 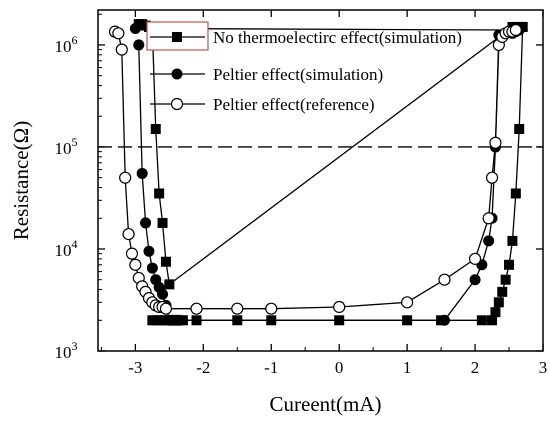 What do you see at coordinates (21, 180) in the screenshot?
I see `y-axis-title: Resistance(Ω)` at bounding box center [21, 180].